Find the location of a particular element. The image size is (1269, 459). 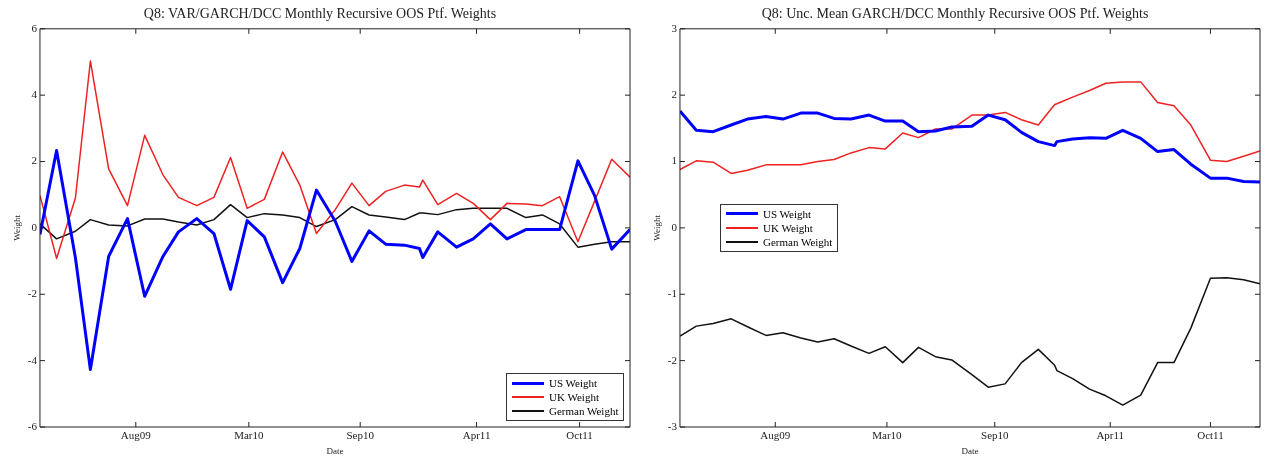

y-tick-label: 4 is located at coordinates (34, 94).